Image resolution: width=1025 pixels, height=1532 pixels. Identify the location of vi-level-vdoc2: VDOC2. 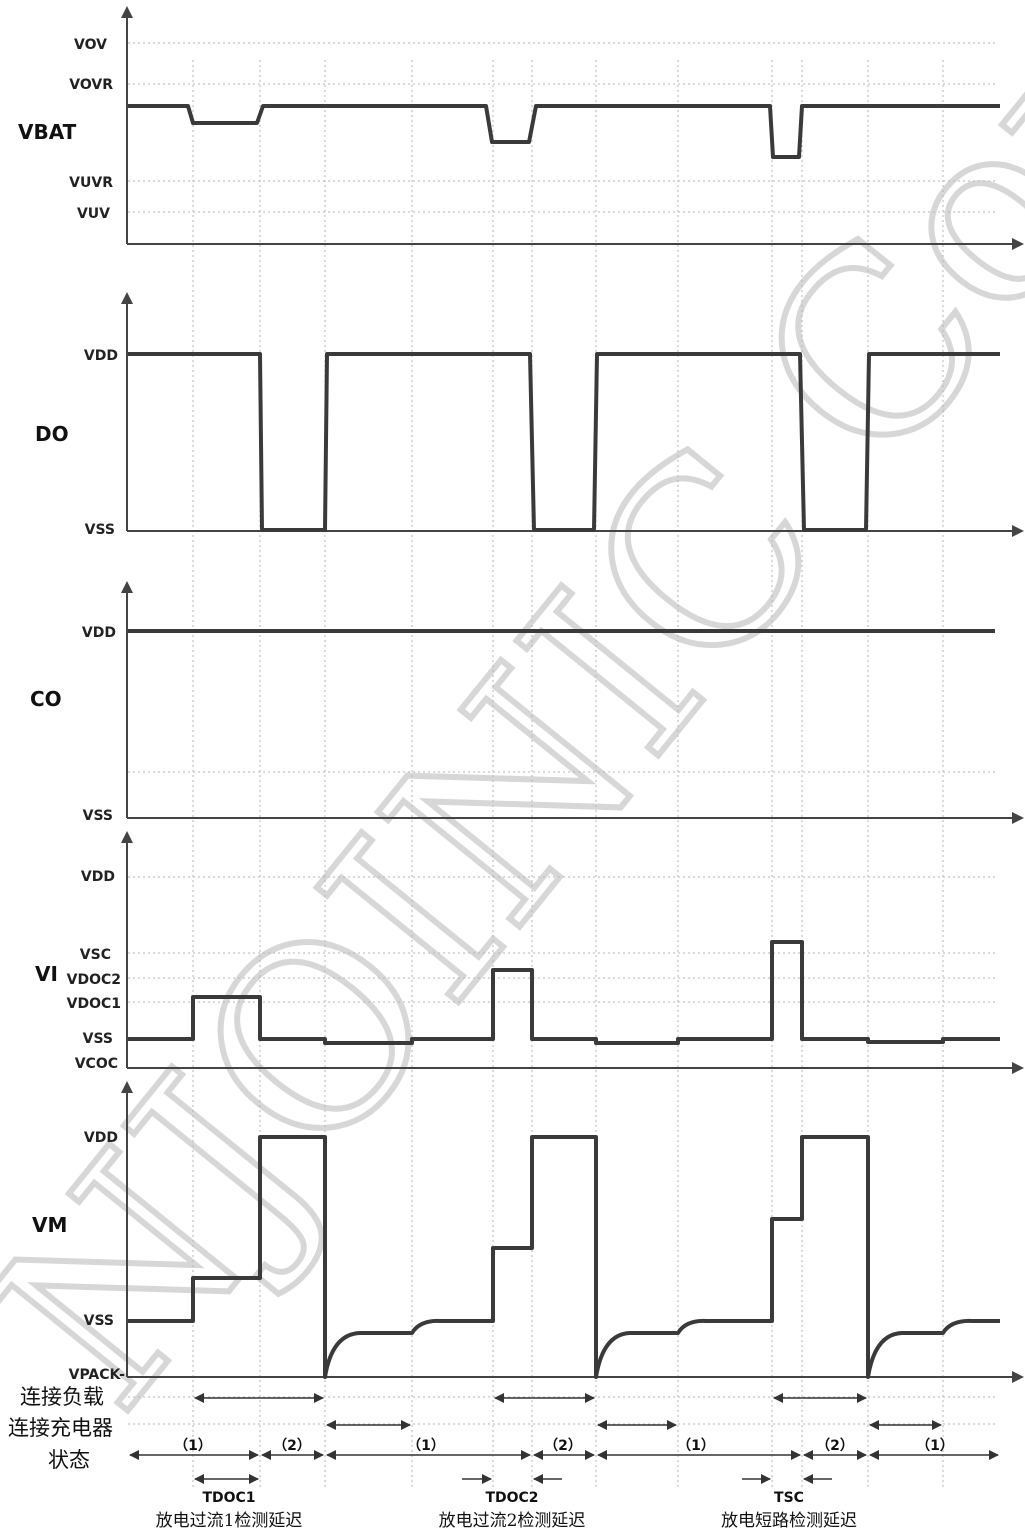
(94, 980).